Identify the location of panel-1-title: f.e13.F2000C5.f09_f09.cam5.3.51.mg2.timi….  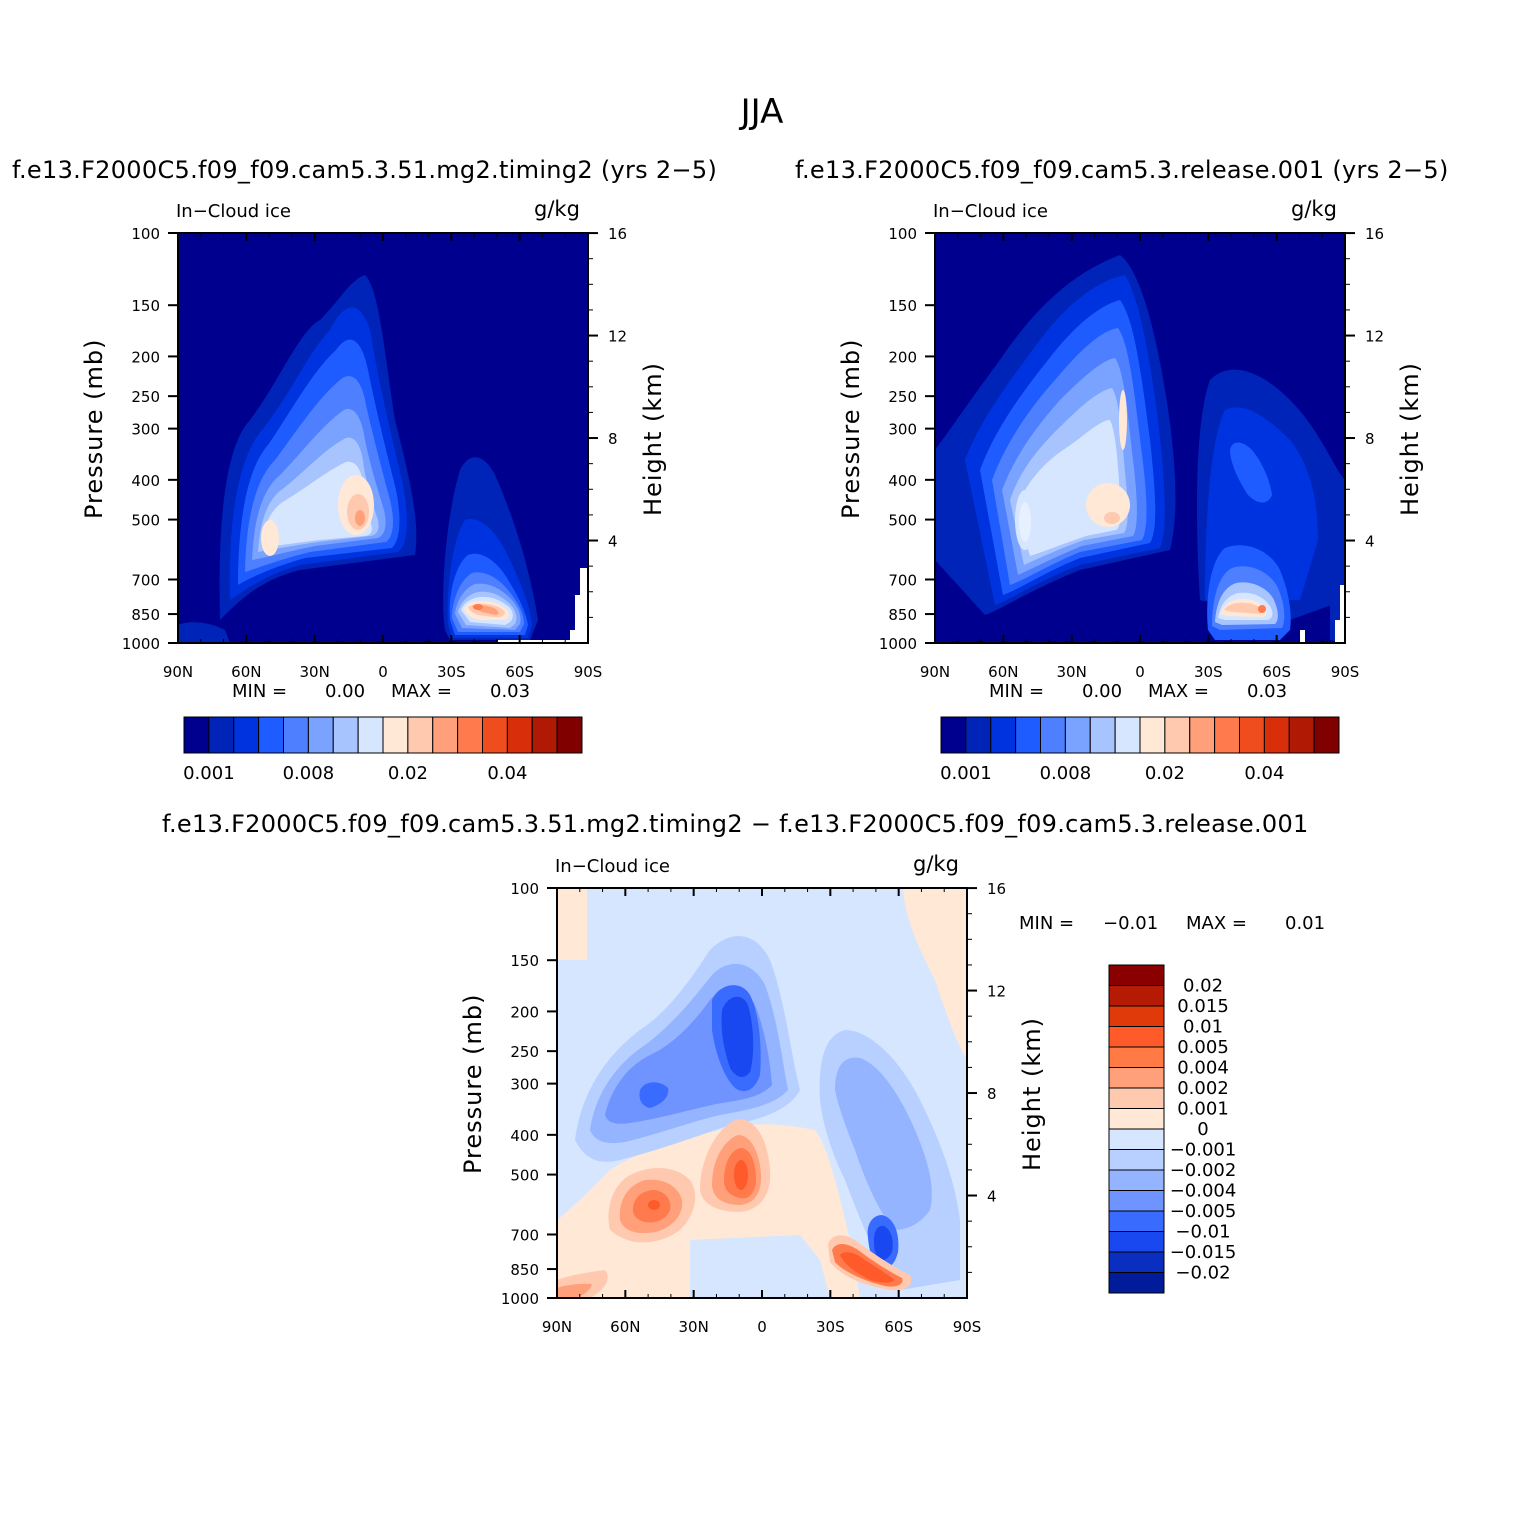
(365, 170).